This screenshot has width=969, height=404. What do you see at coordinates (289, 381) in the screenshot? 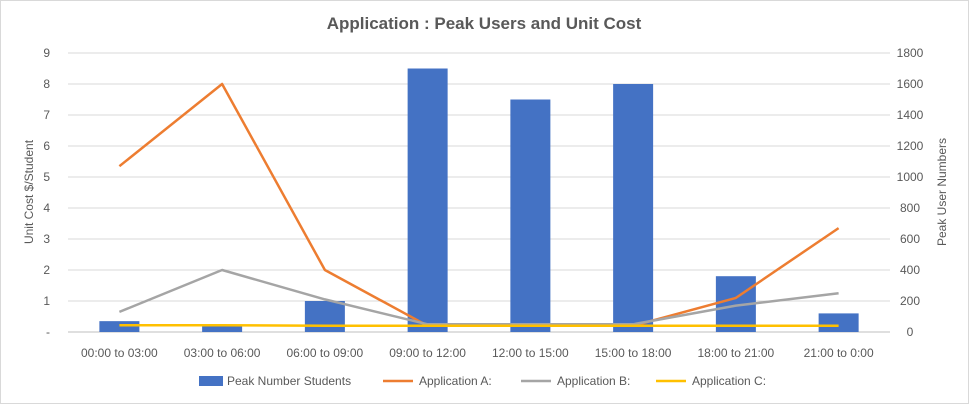
I see `legend-label: Peak Number Students` at bounding box center [289, 381].